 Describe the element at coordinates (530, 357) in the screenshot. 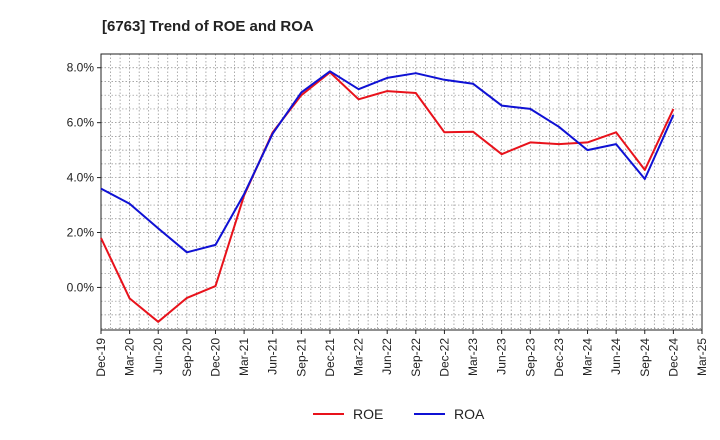

I see `x-tick-label: Sep-23` at that location.